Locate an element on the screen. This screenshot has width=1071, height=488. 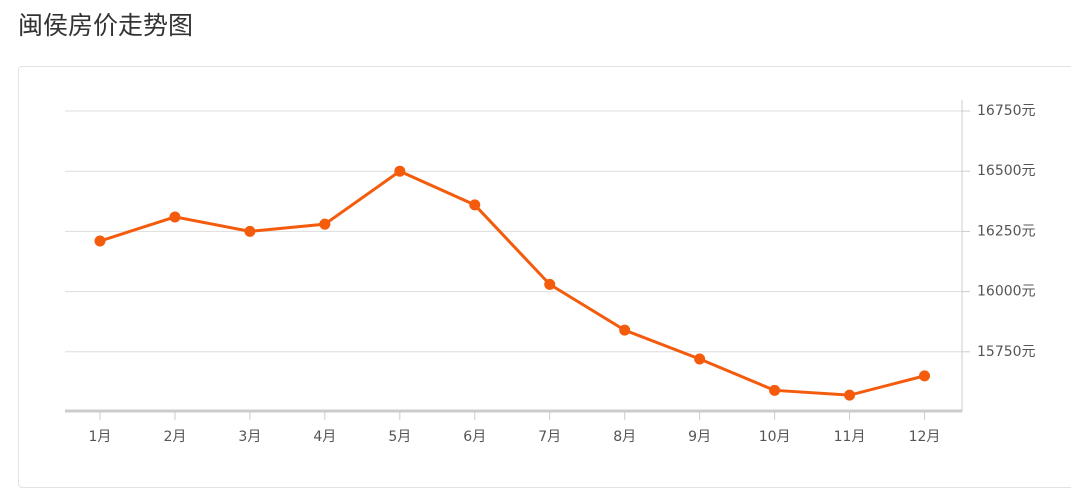
x-tick-label: 4月 is located at coordinates (324, 437).